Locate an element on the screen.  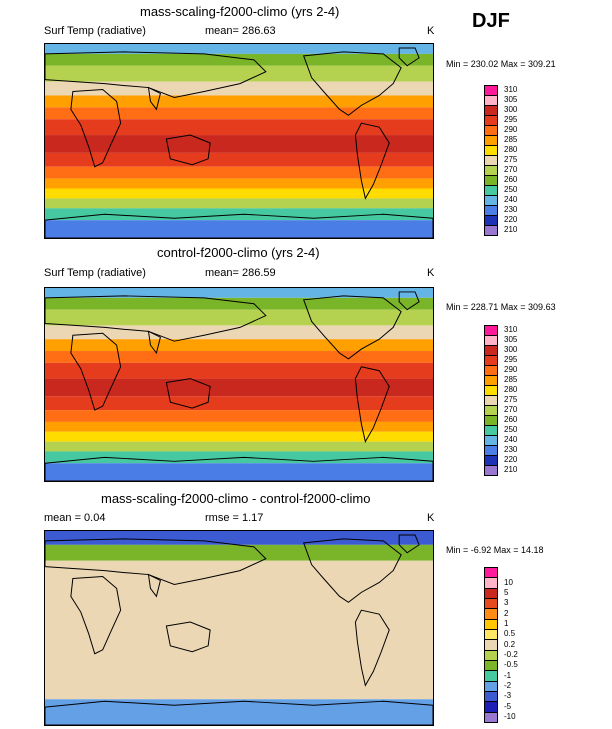
colorbar-level-label: -10 is located at coordinates (510, 716).